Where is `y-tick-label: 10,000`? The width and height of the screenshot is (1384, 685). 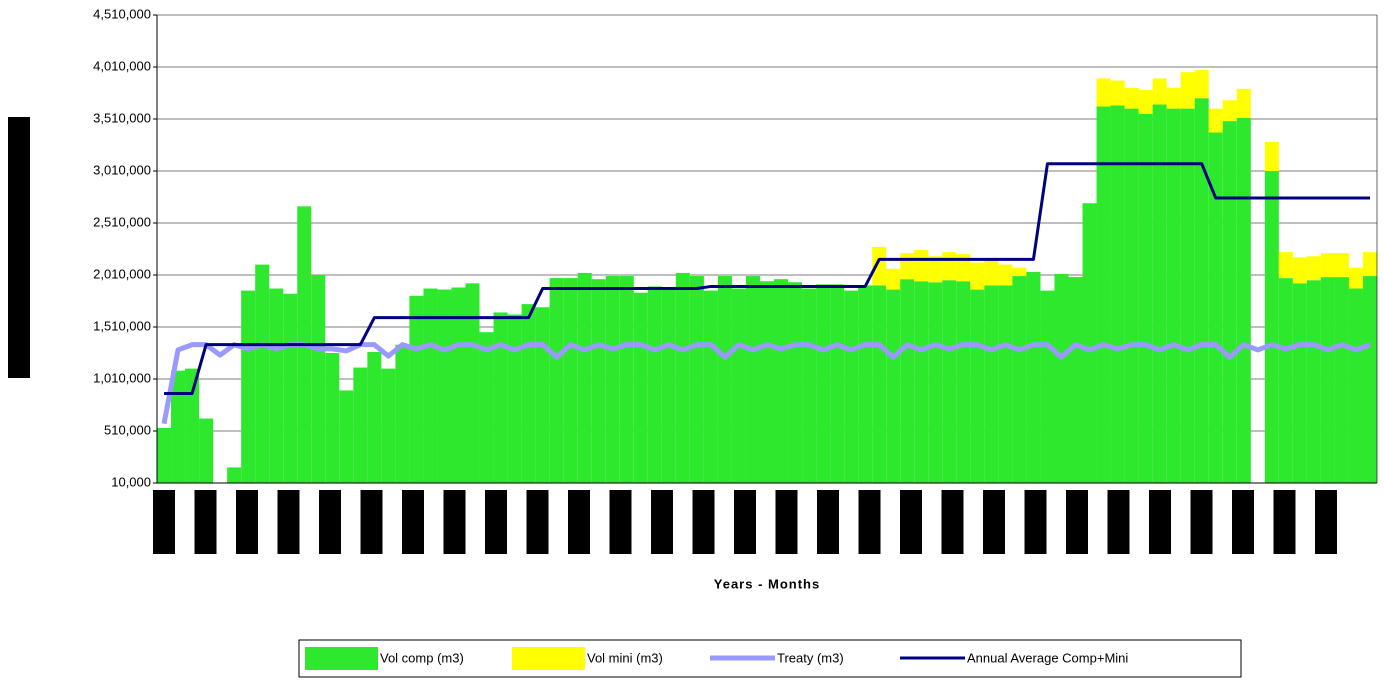
y-tick-label: 10,000 is located at coordinates (131, 481).